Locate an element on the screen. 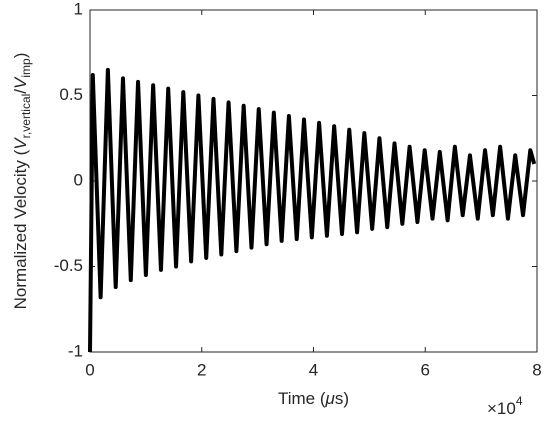 This screenshot has height=427, width=550. x-multiplier: ×10⁴ is located at coordinates (505, 406).